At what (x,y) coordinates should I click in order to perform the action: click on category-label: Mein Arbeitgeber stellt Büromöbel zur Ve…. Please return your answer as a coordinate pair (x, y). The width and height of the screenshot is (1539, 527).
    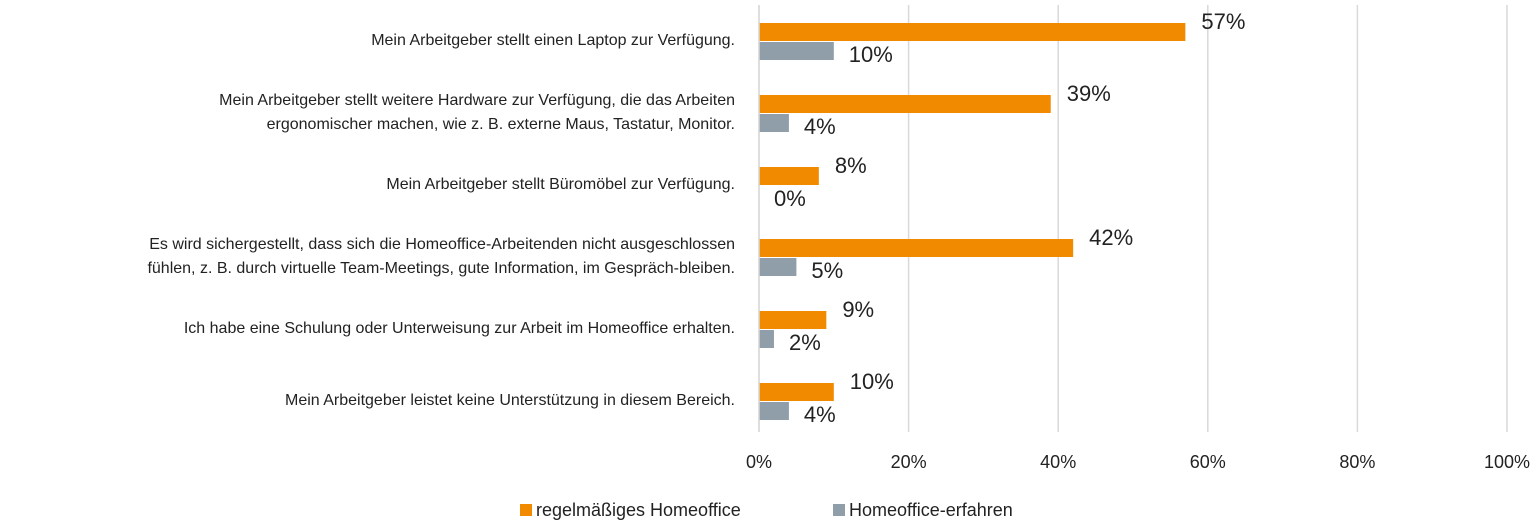
    Looking at the image, I should click on (560, 184).